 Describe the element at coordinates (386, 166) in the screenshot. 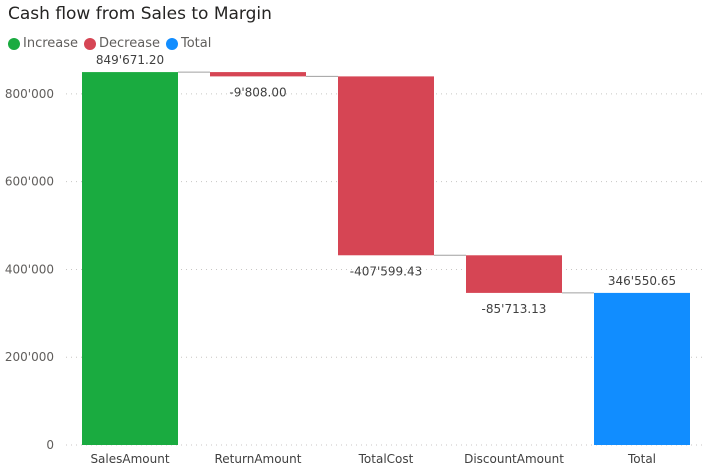

I see `bar-totalcost` at that location.